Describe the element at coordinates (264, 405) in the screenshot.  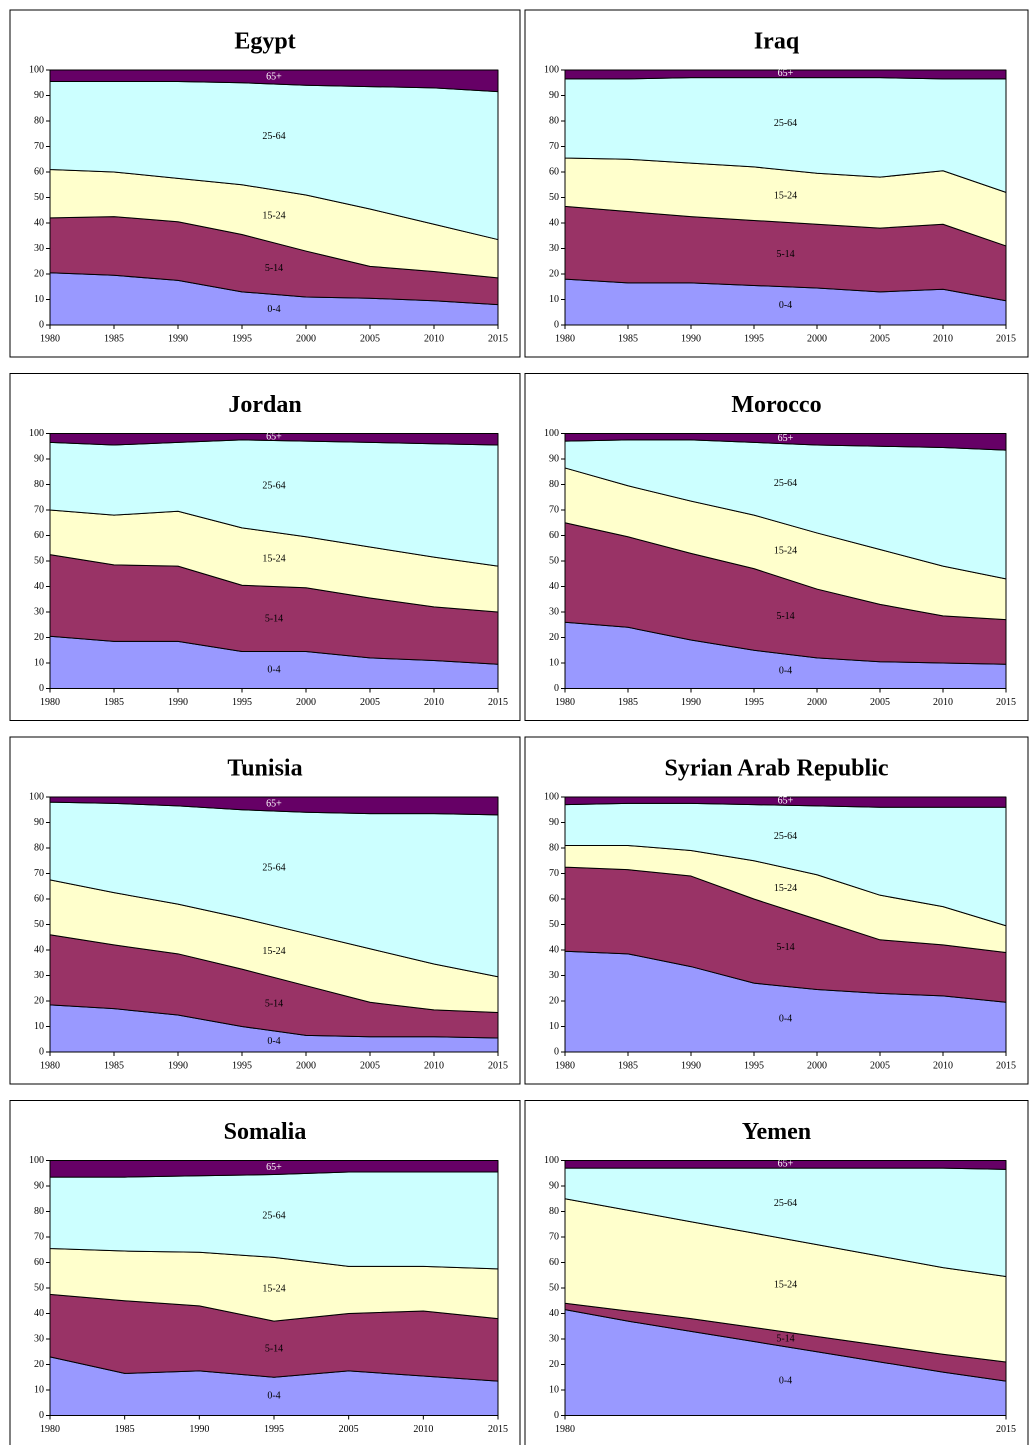
I see `chart-title: Jordan` at that location.